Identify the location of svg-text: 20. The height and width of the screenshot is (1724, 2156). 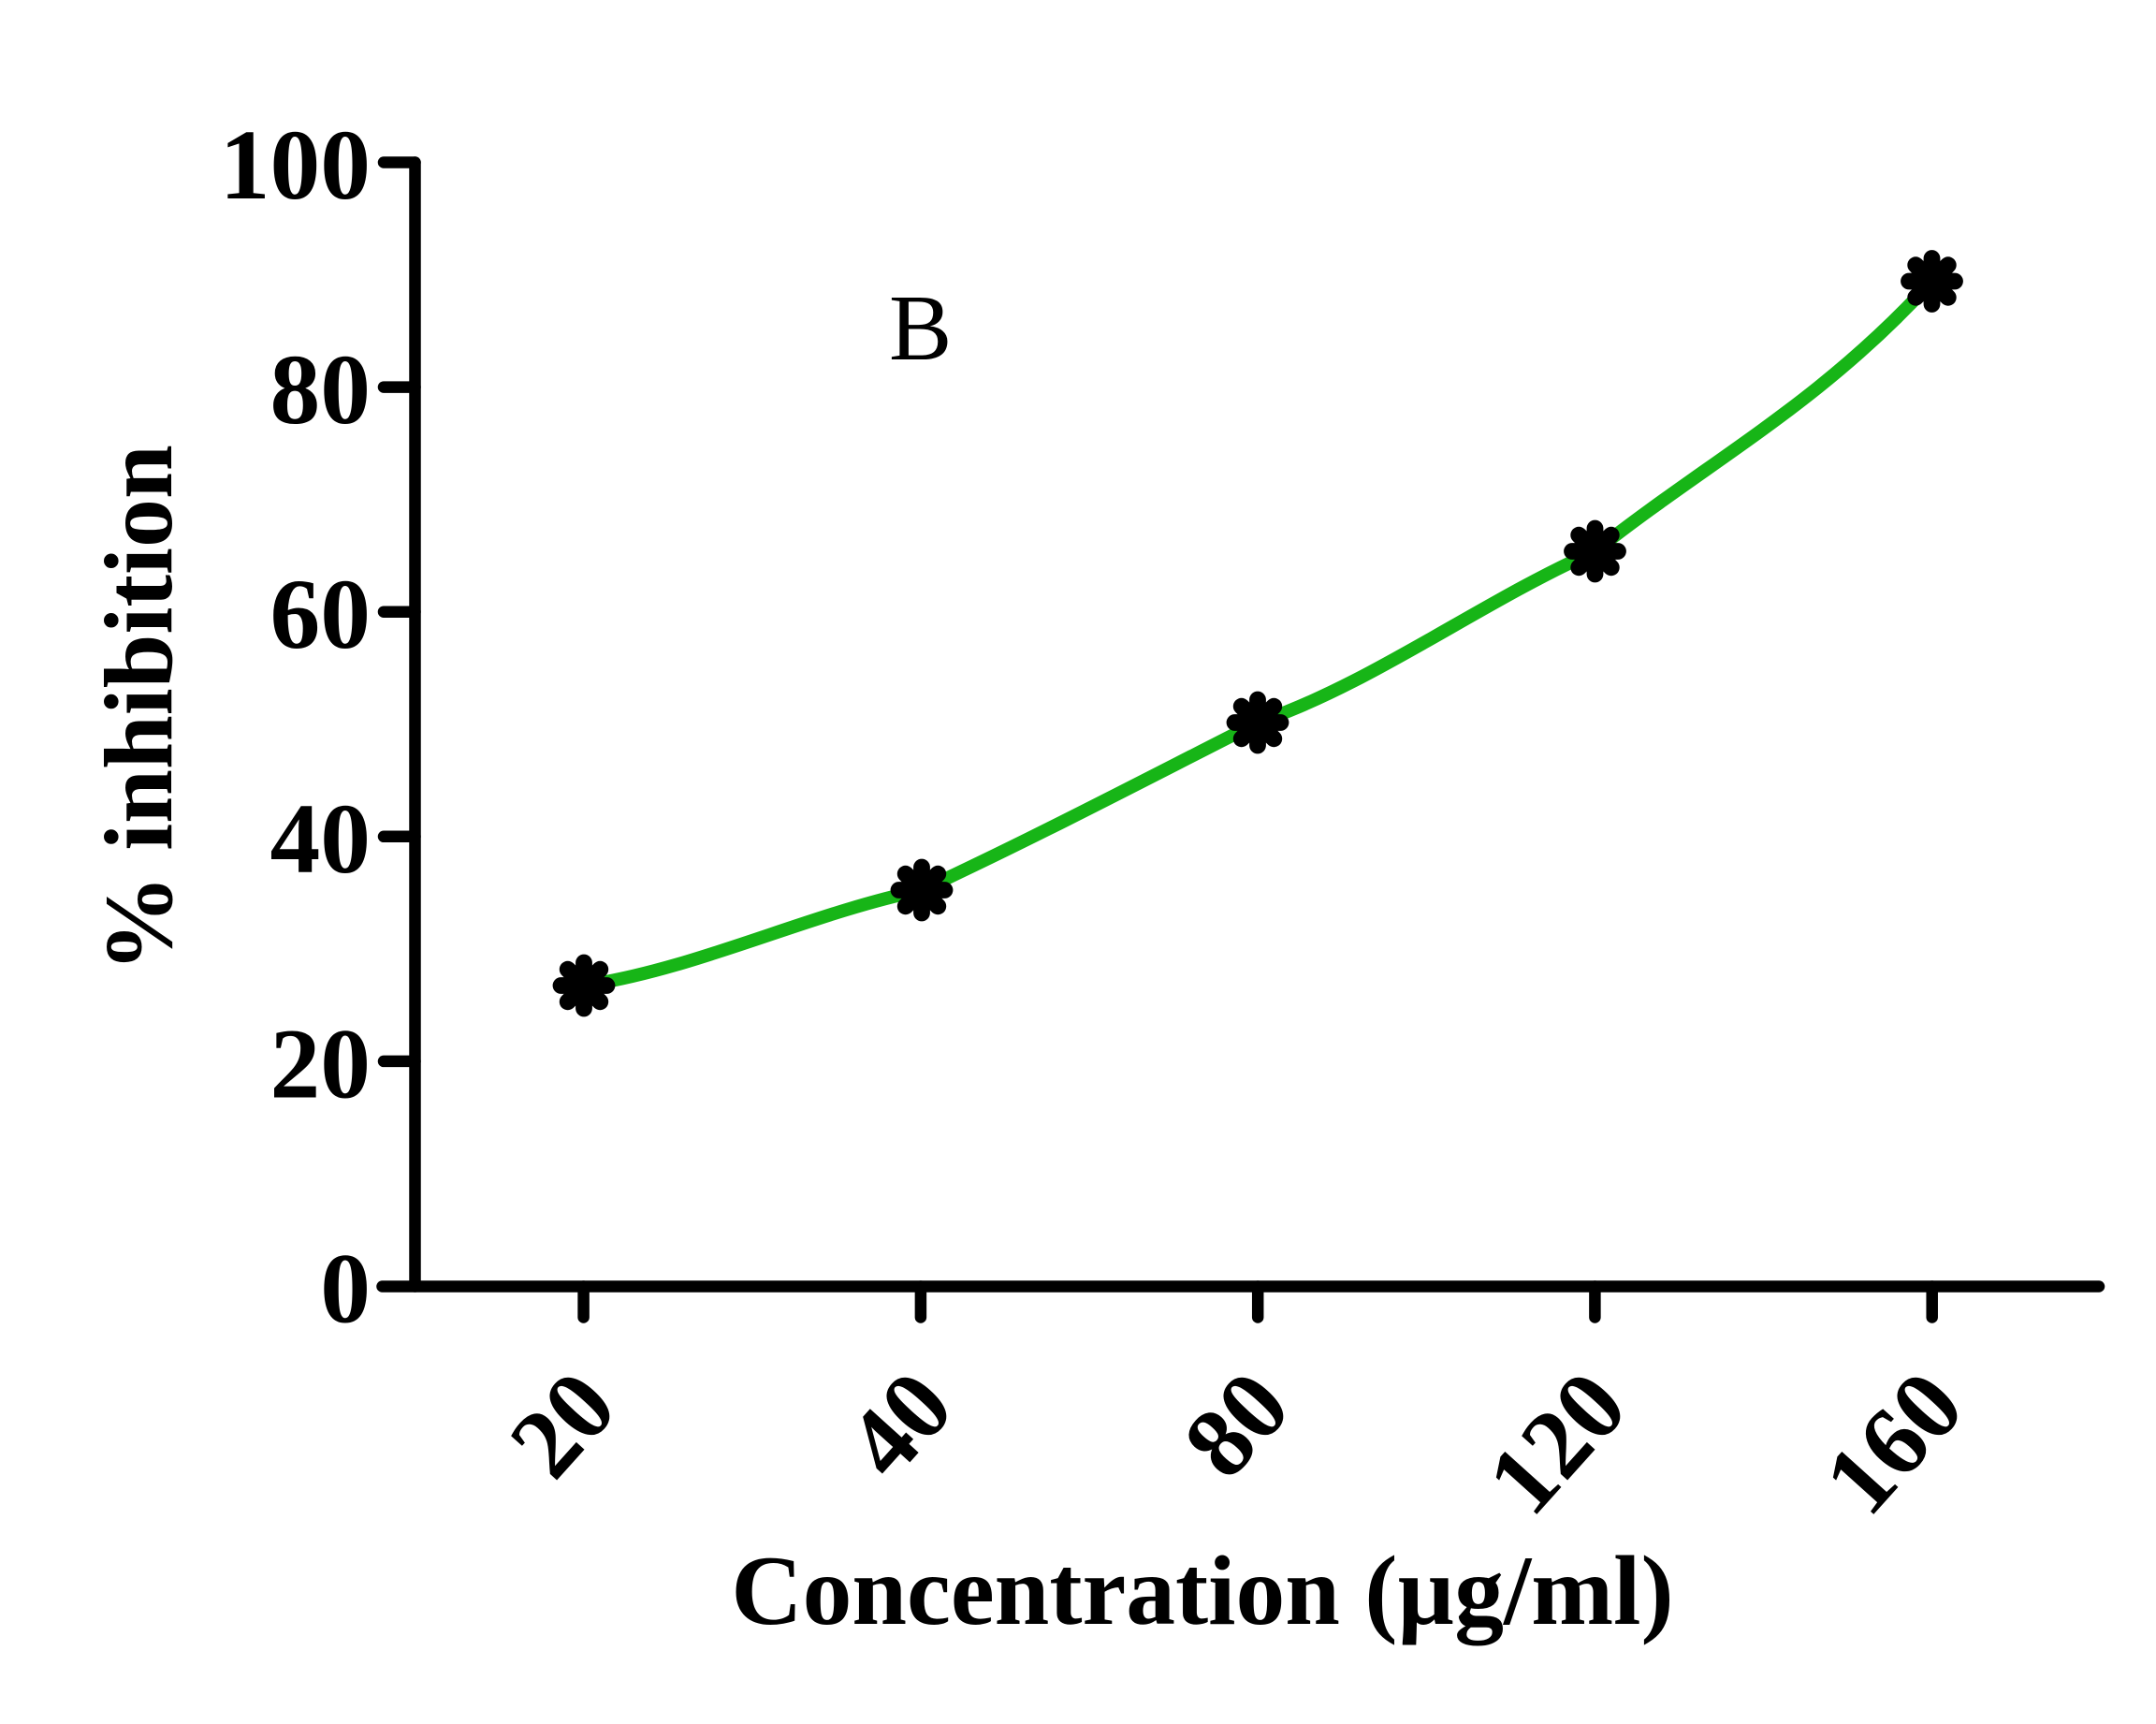
(320, 1064).